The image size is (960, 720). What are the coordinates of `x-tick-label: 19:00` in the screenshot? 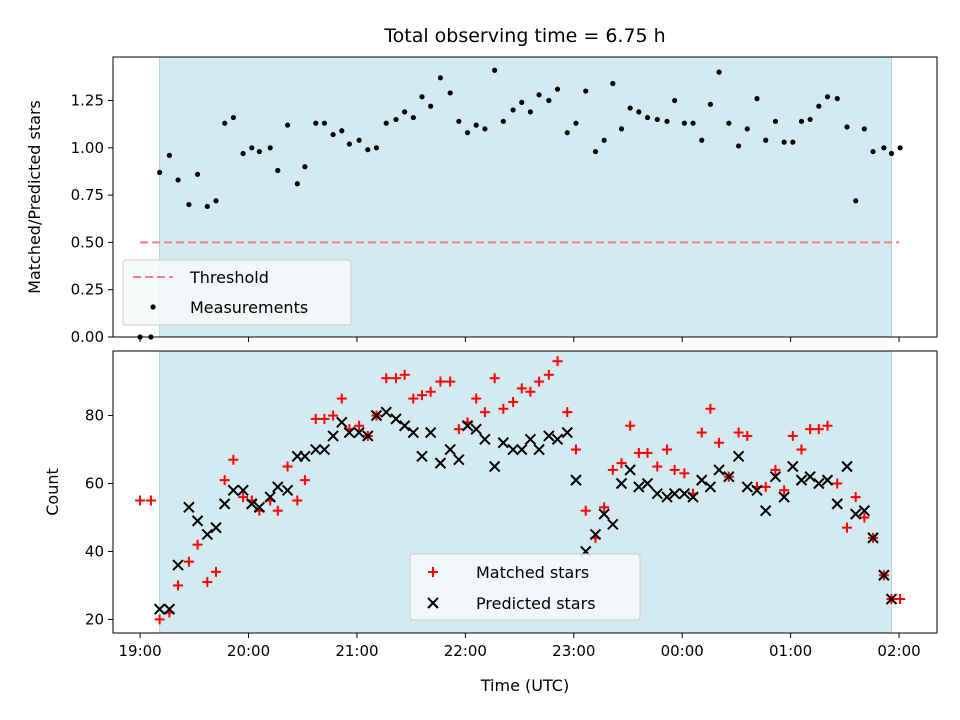 It's located at (139, 651).